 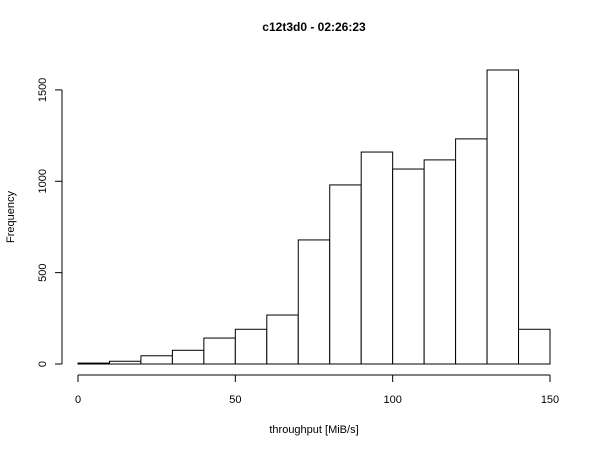 What do you see at coordinates (235, 400) in the screenshot?
I see `x-tick-label: 50` at bounding box center [235, 400].